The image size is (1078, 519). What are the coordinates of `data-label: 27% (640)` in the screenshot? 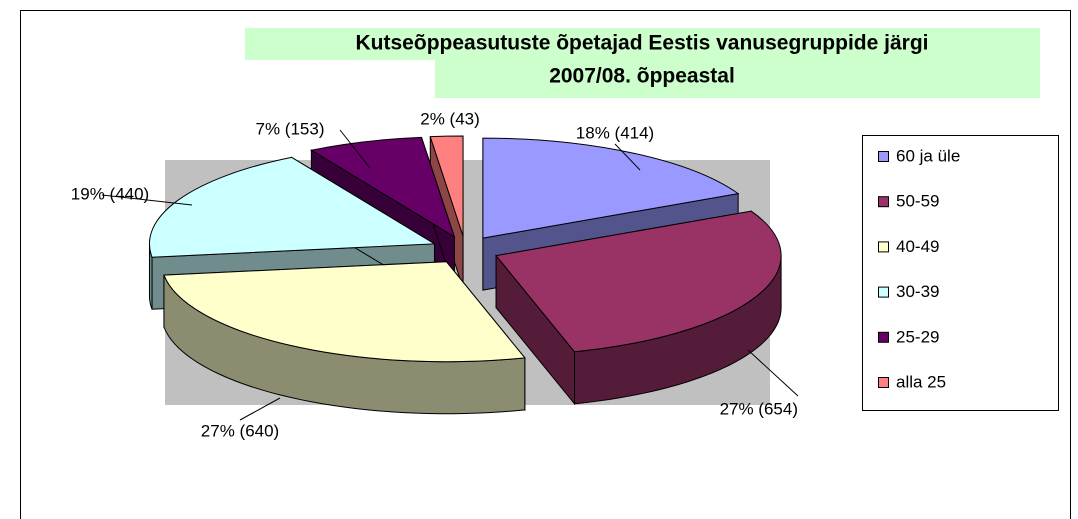 It's located at (240, 430).